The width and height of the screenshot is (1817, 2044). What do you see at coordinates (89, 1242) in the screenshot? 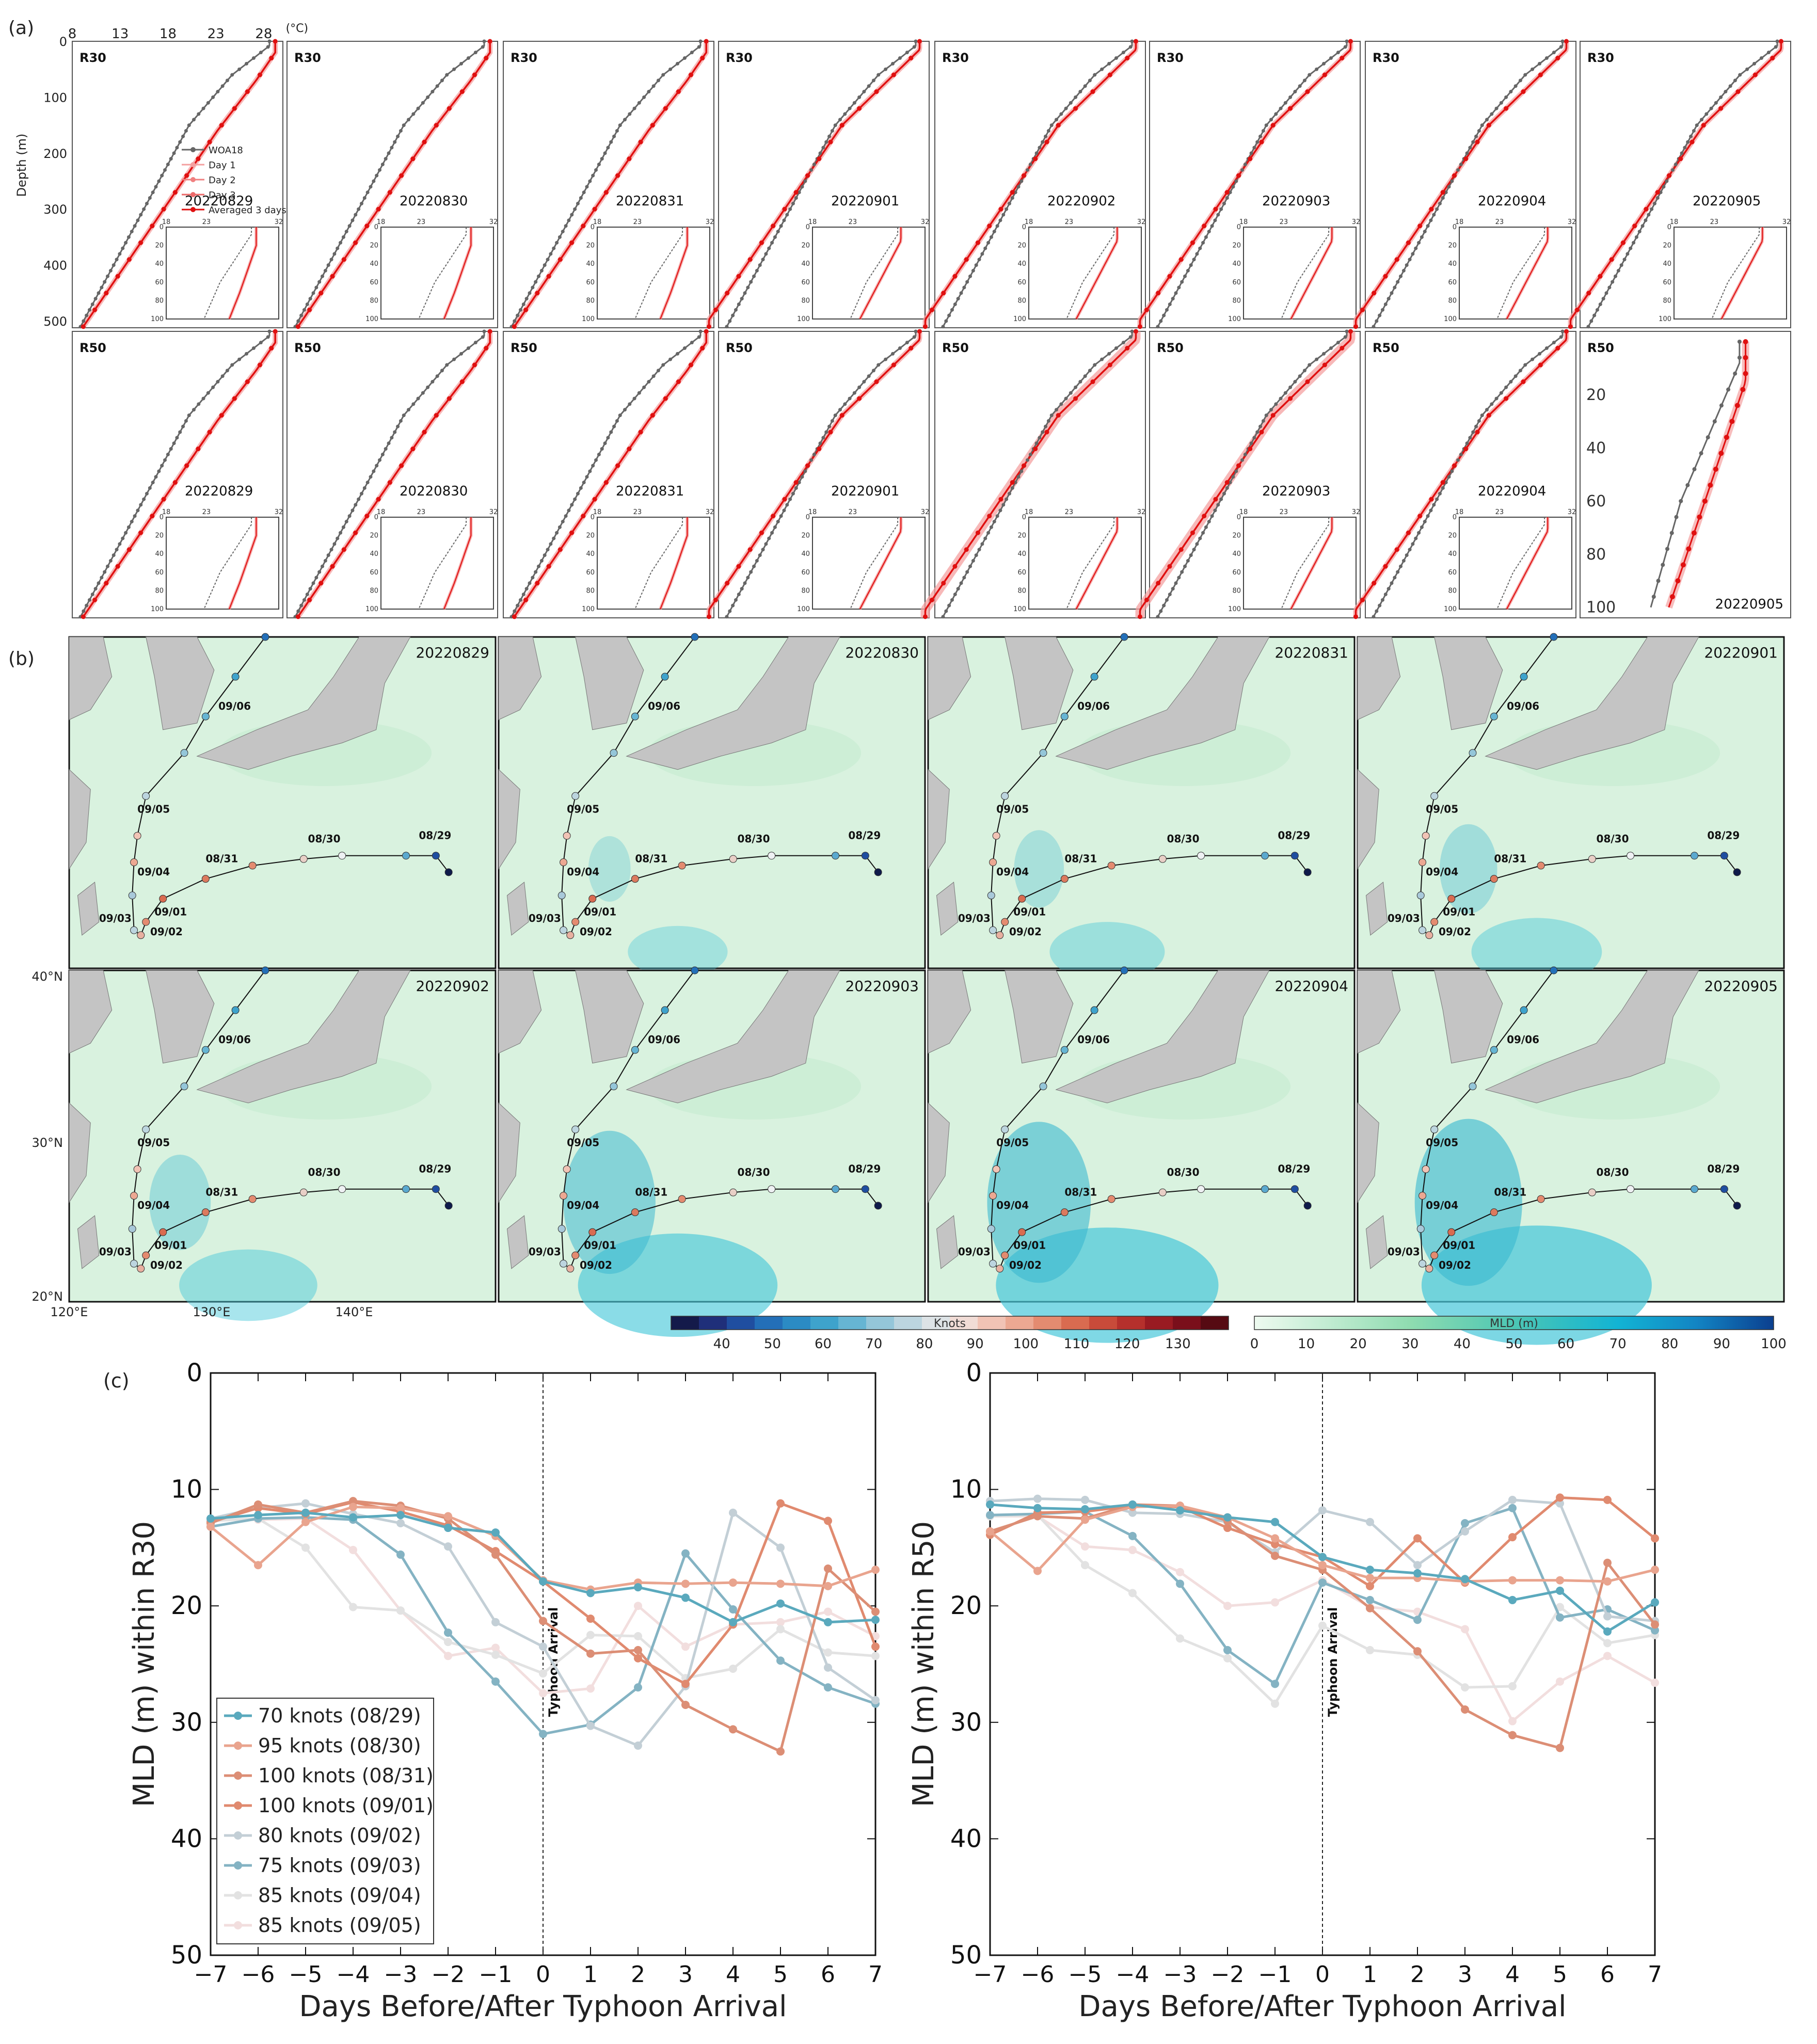
I see `land-taiwan` at bounding box center [89, 1242].